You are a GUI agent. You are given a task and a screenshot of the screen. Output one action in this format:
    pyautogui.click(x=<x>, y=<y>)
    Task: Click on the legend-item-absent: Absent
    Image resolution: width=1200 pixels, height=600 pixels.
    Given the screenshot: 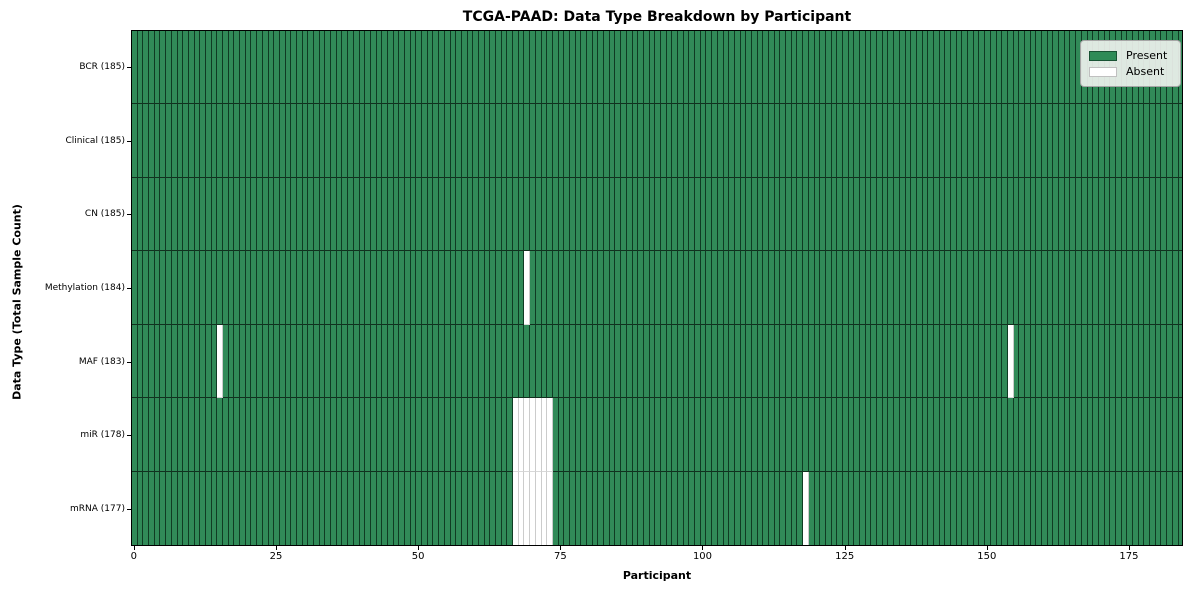 What is the action you would take?
    pyautogui.click(x=1130, y=71)
    